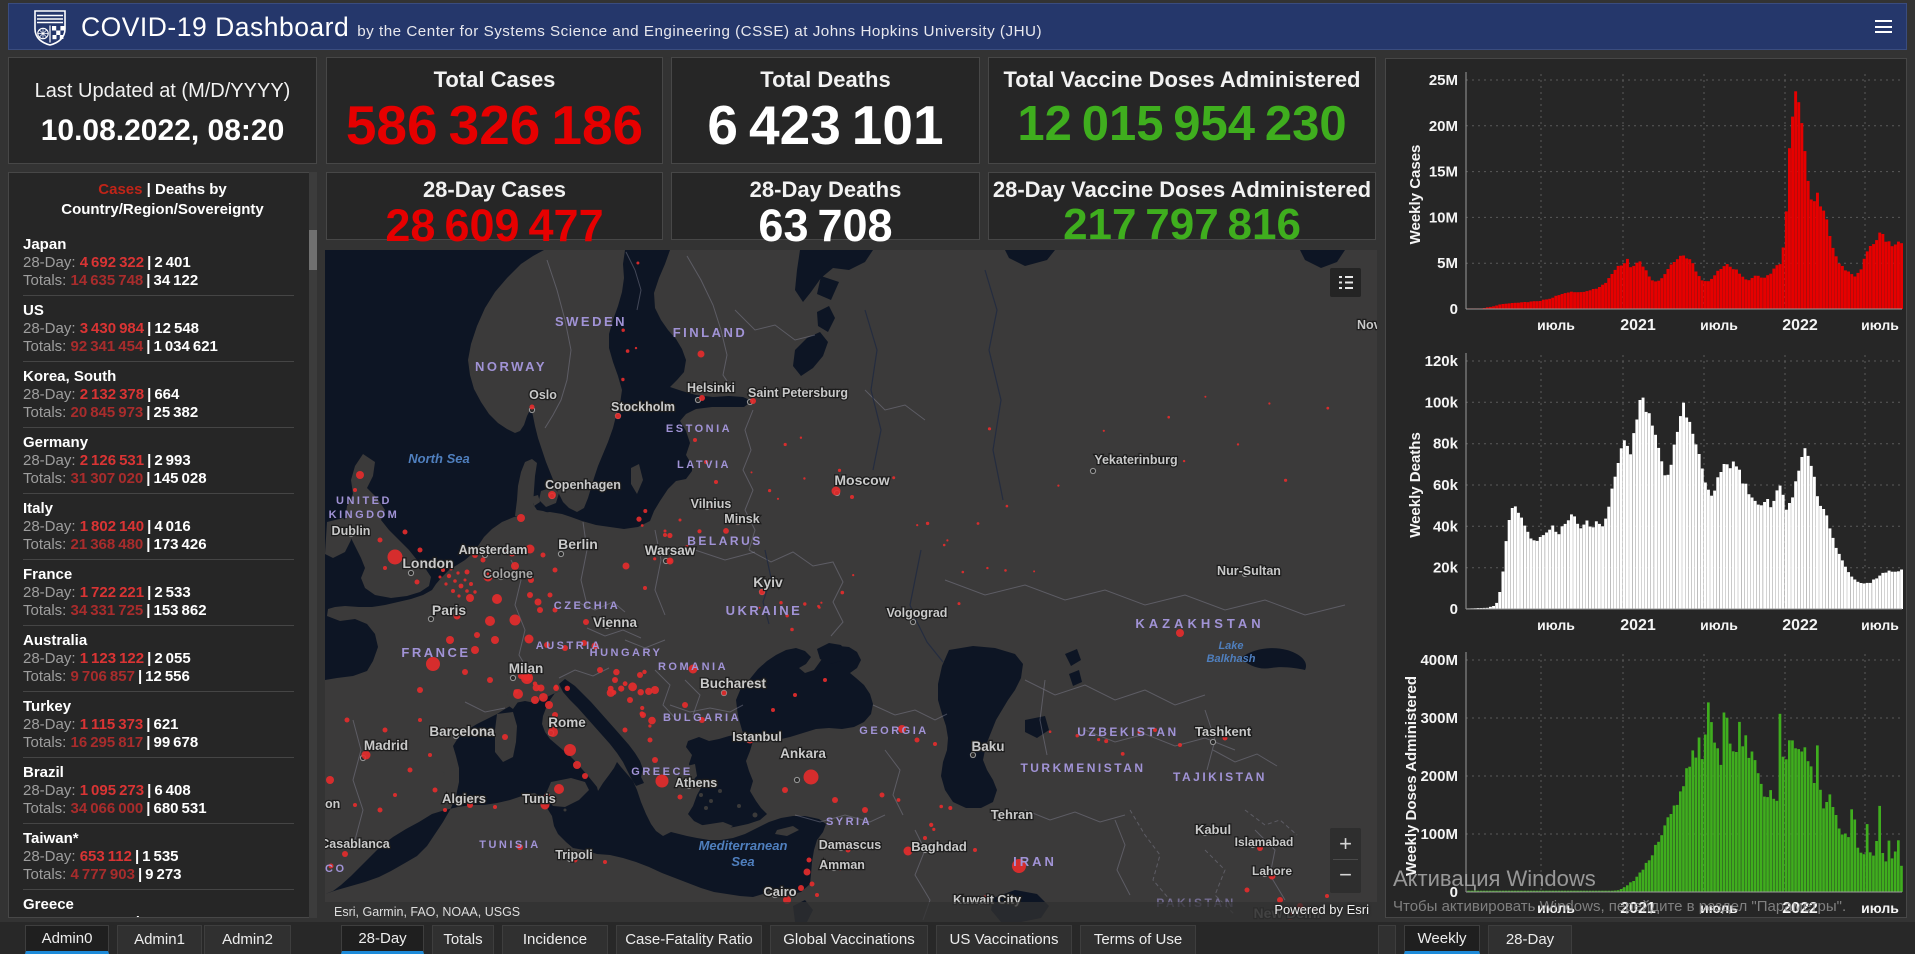 The image size is (1915, 954). Describe the element at coordinates (1264, 842) in the screenshot. I see `svg-text: Islamabad` at that location.